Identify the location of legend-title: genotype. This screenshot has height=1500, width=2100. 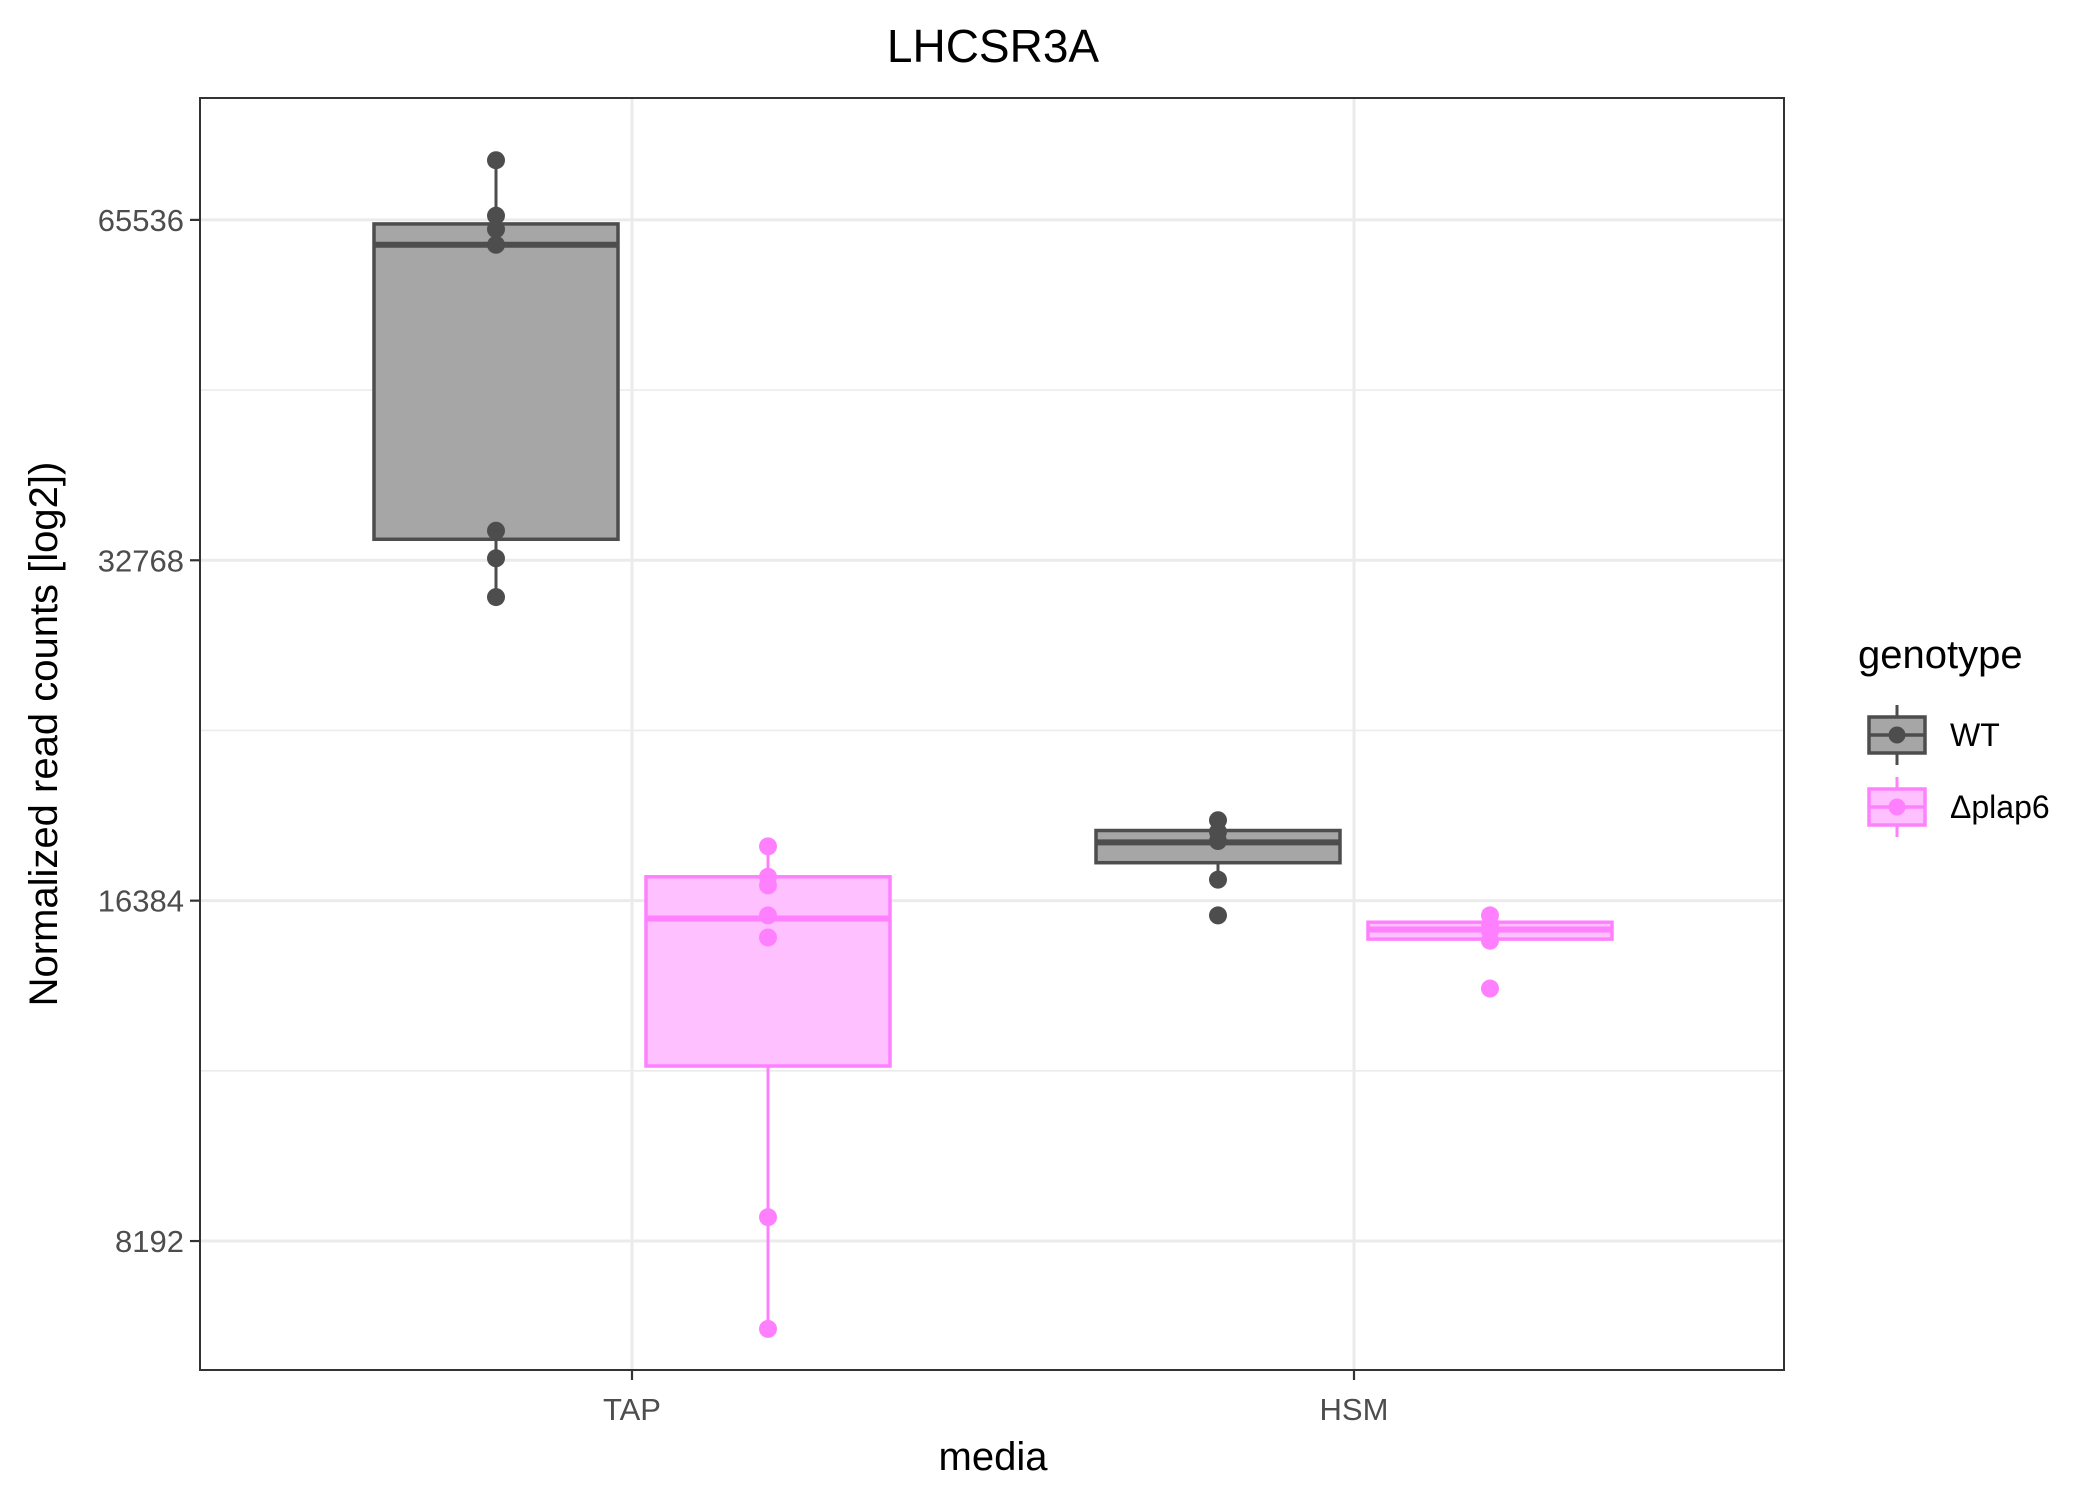
(1940, 655).